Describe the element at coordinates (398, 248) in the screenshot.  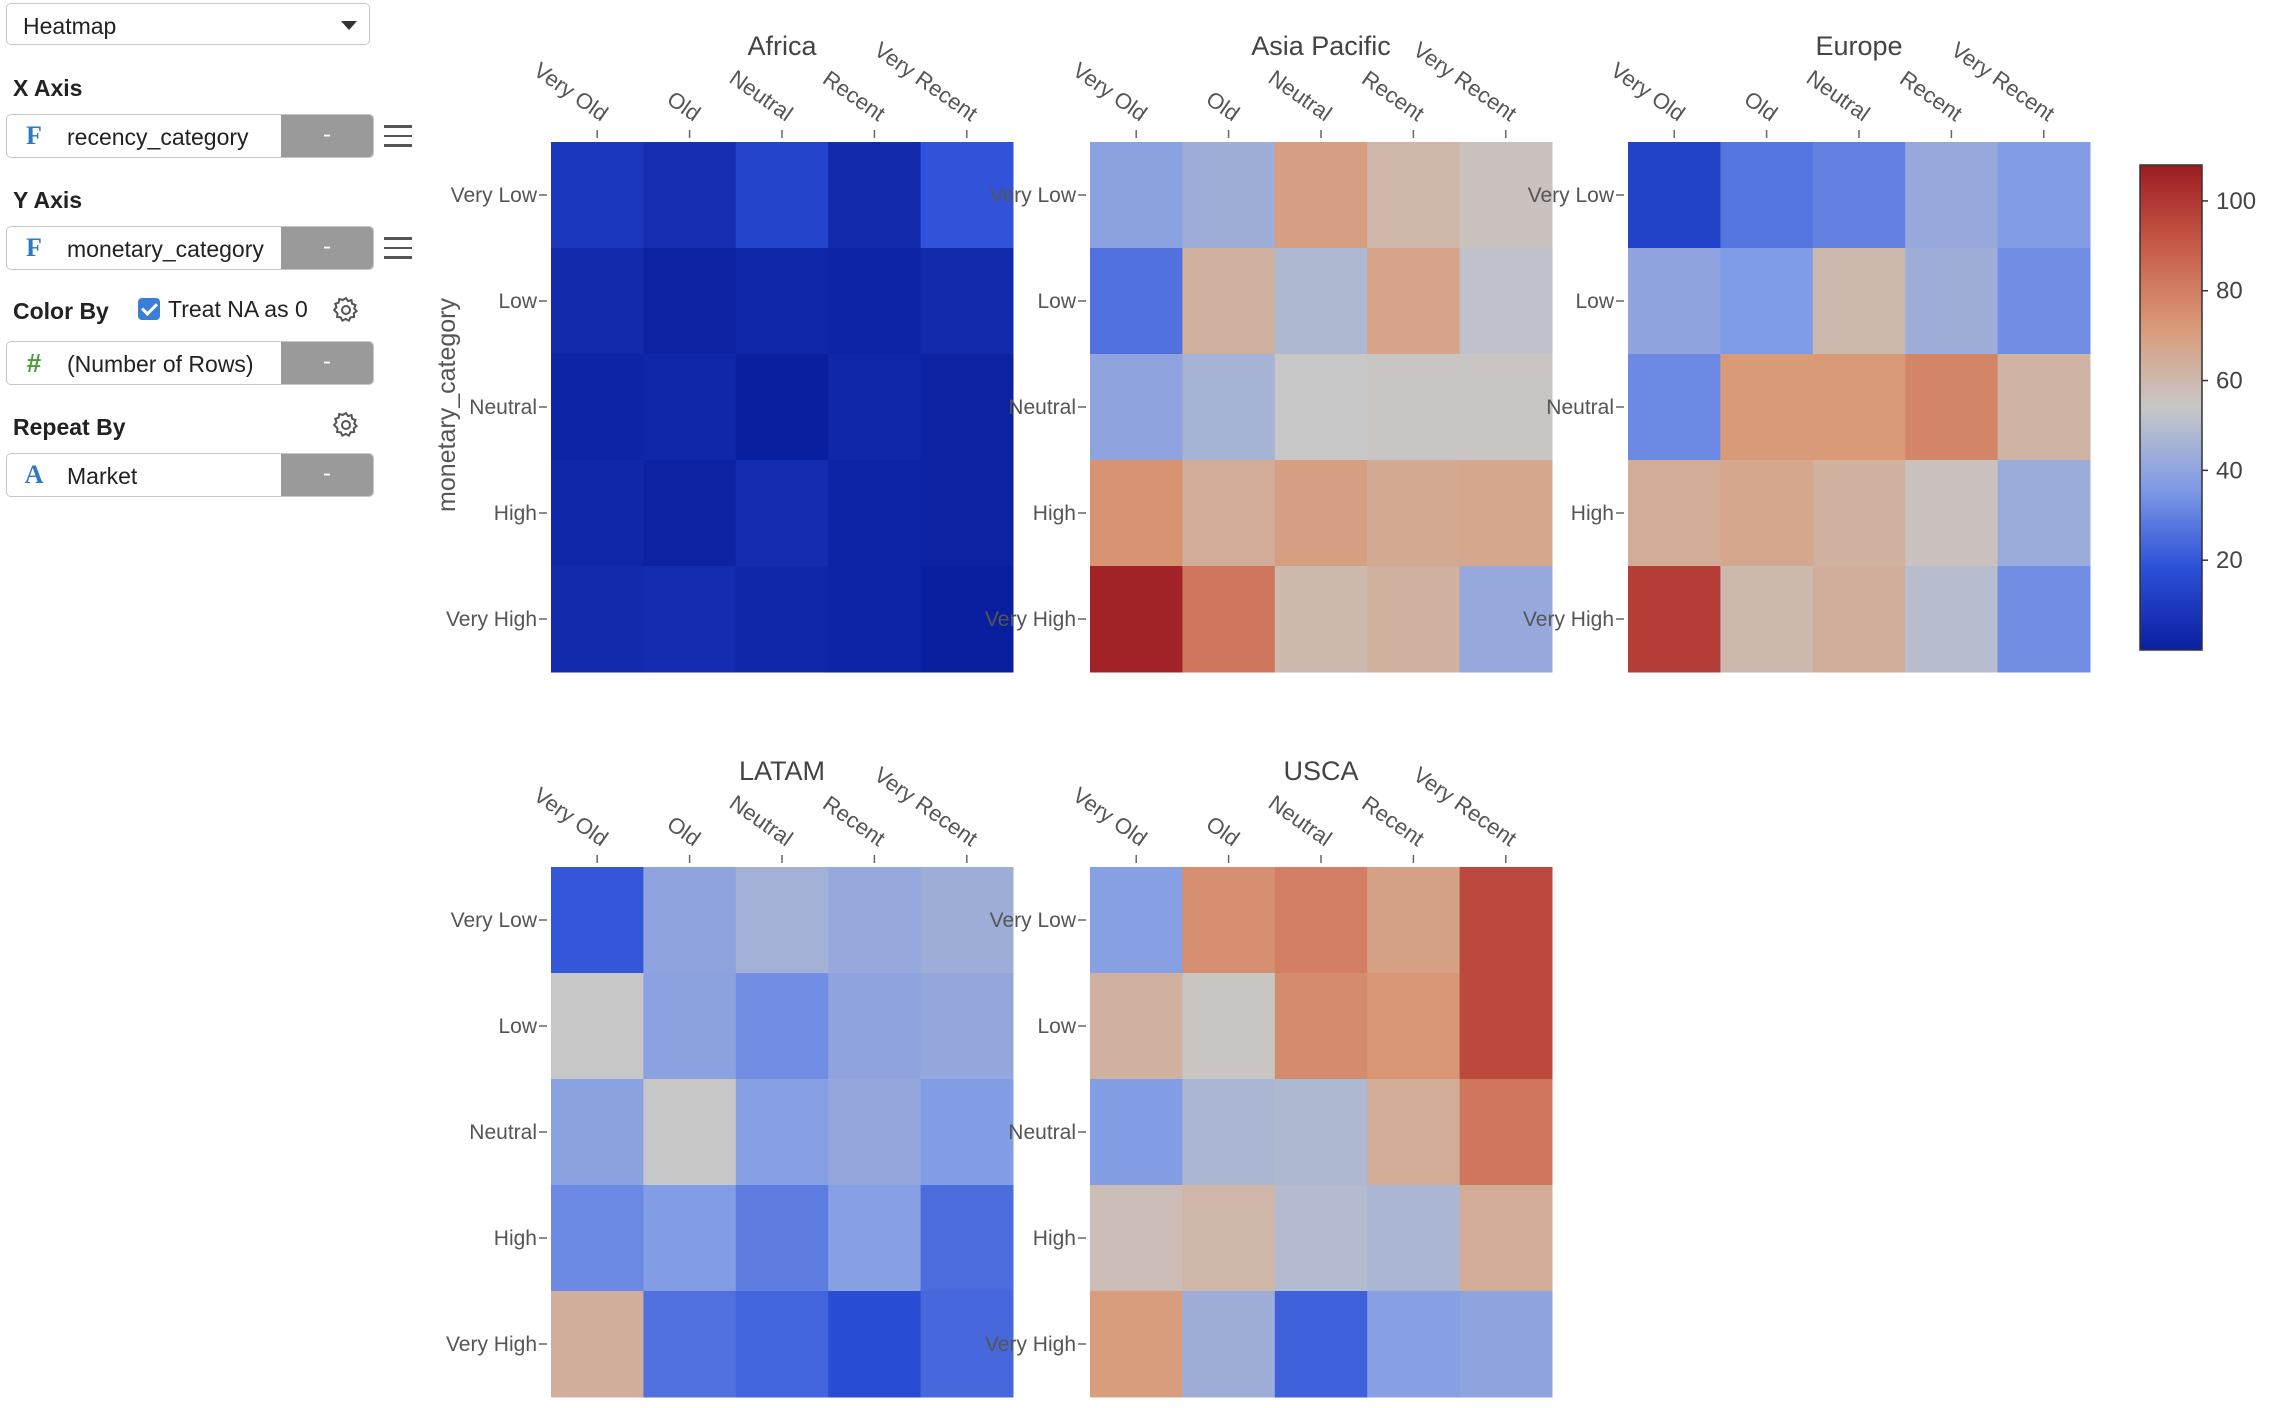
I see `y-axis-menu-icon` at that location.